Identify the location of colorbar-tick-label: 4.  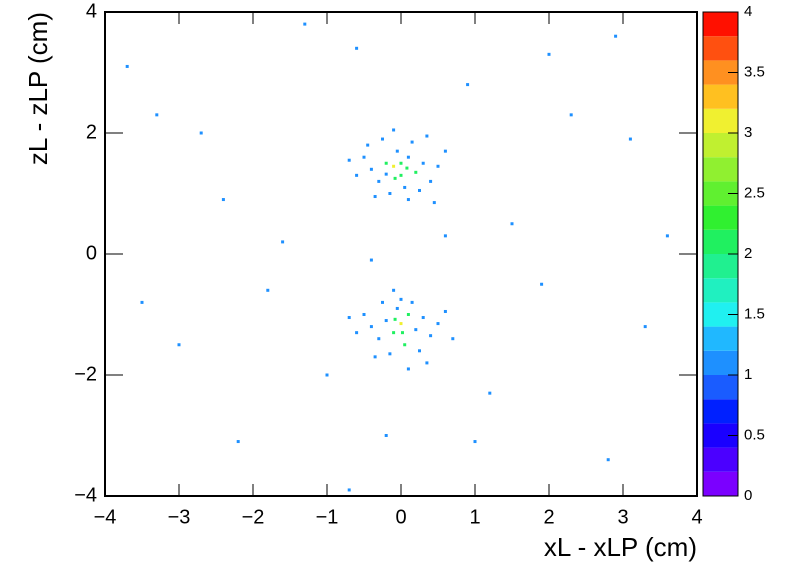
(748, 11).